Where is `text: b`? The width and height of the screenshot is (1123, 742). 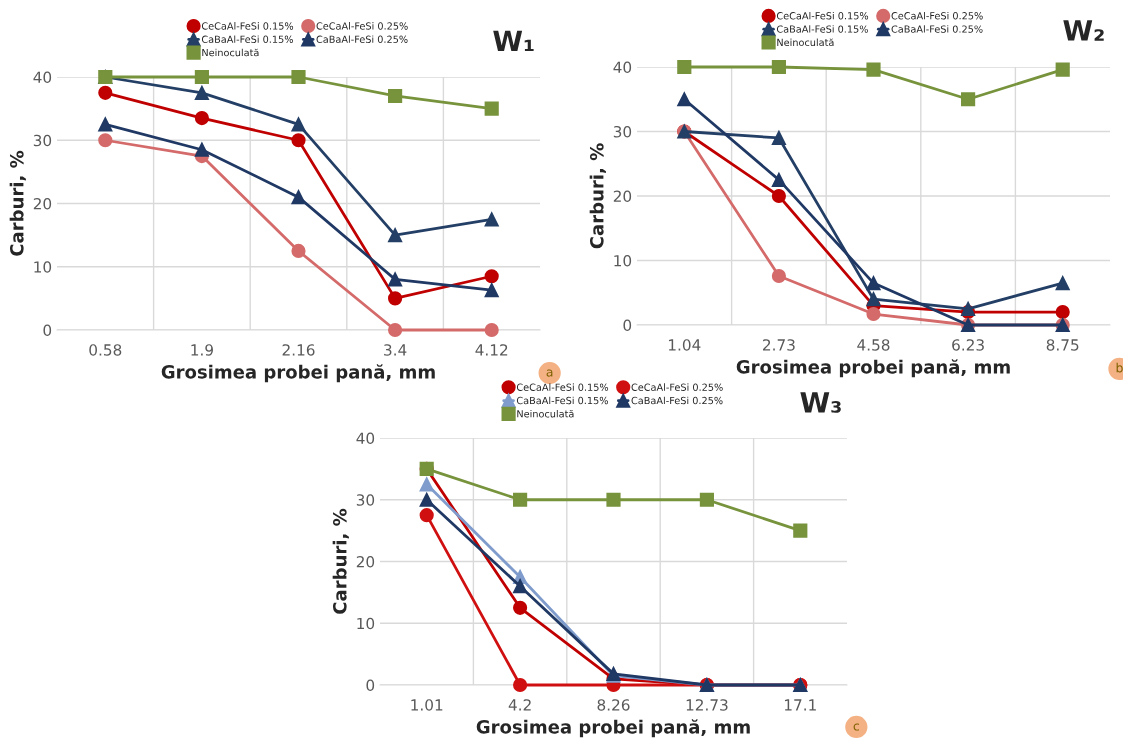
text: b is located at coordinates (1119, 367).